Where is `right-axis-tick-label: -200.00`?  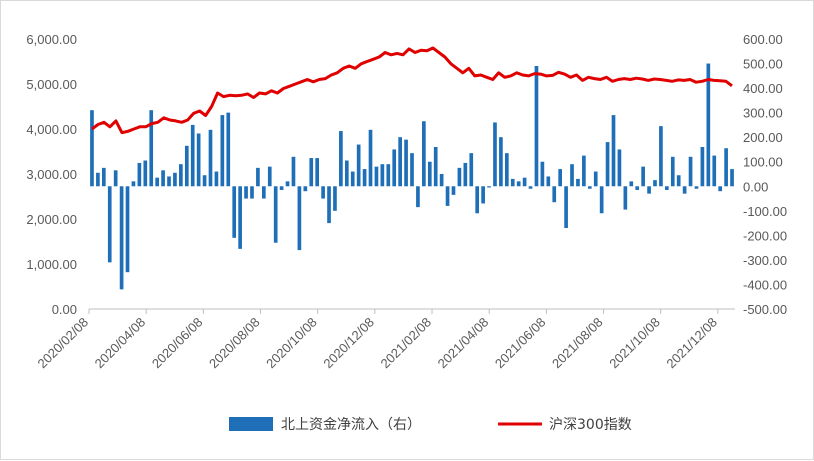 right-axis-tick-label: -200.00 is located at coordinates (765, 235).